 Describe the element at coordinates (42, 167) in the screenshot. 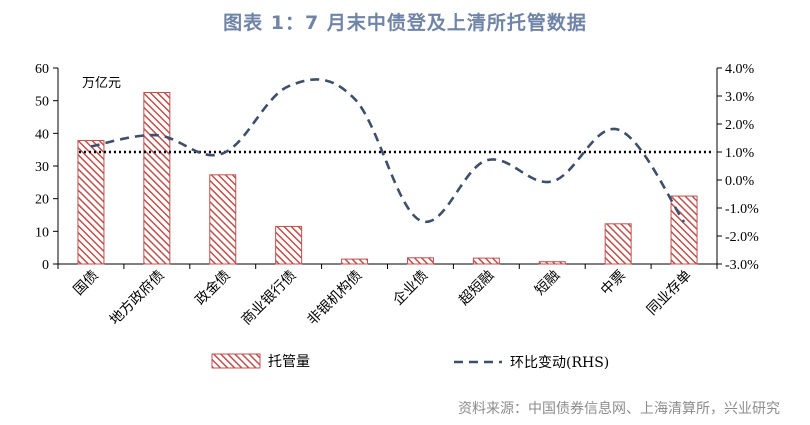

I see `left-tick-label: 30` at that location.